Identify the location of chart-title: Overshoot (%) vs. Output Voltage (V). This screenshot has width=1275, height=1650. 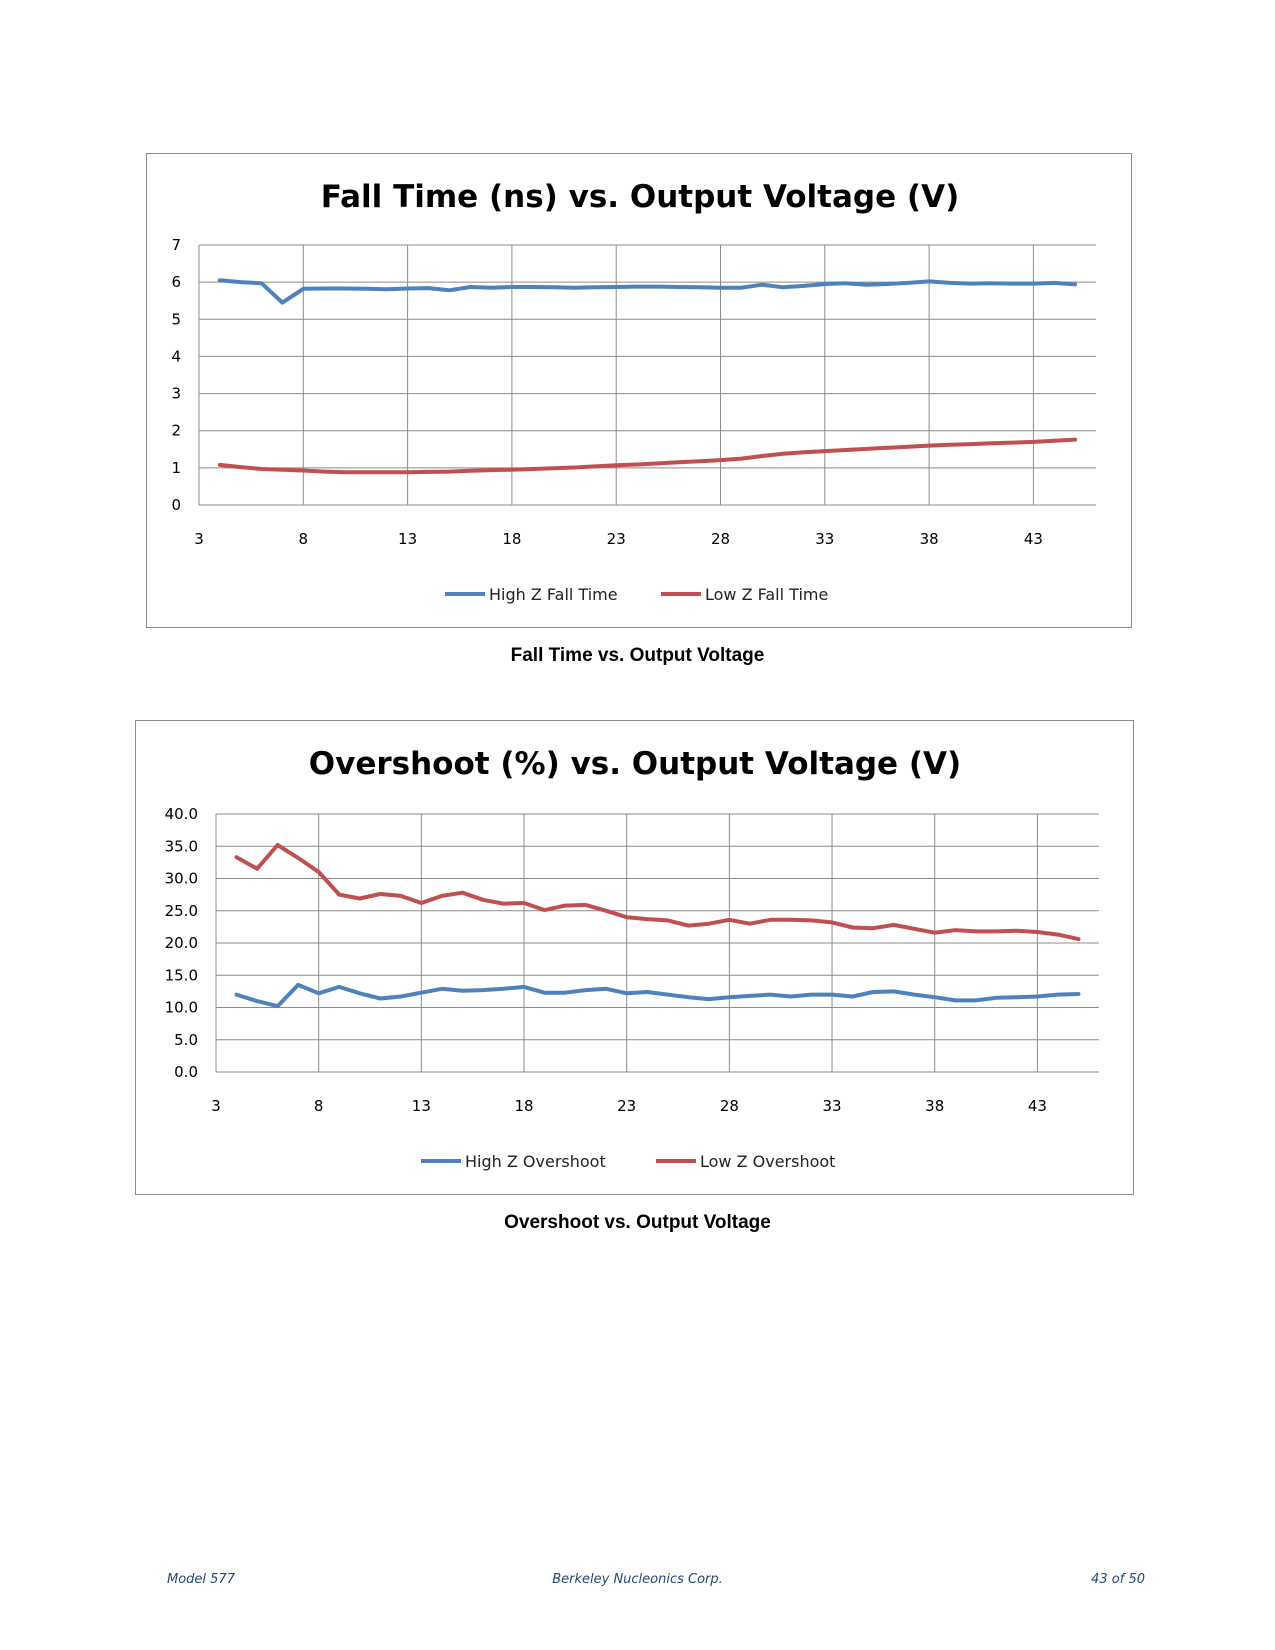
(635, 764).